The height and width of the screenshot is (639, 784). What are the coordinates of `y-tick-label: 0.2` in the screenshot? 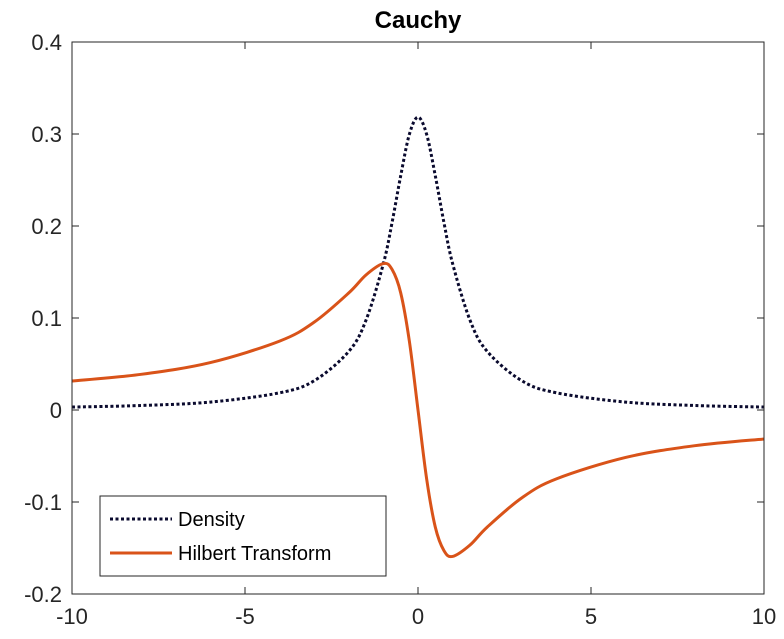 It's located at (46, 226).